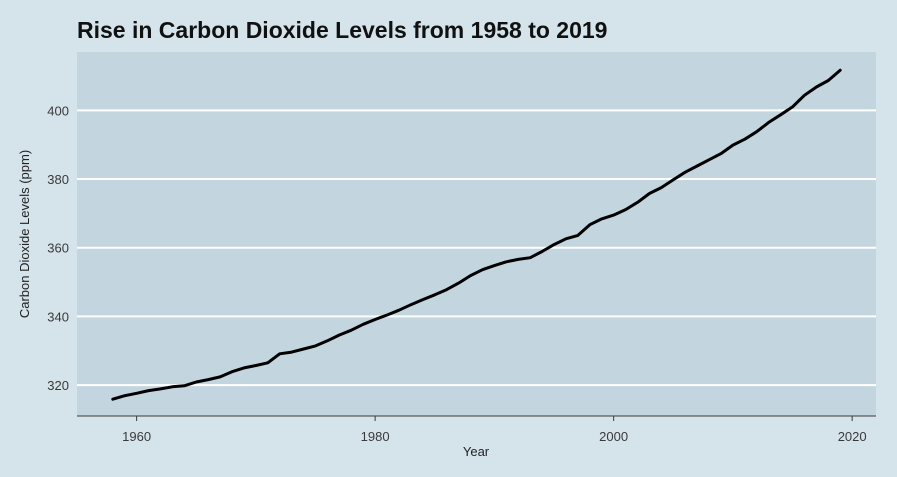  I want to click on x-axis-ticks: 1960 1980 2000 2020, so click(494, 430).